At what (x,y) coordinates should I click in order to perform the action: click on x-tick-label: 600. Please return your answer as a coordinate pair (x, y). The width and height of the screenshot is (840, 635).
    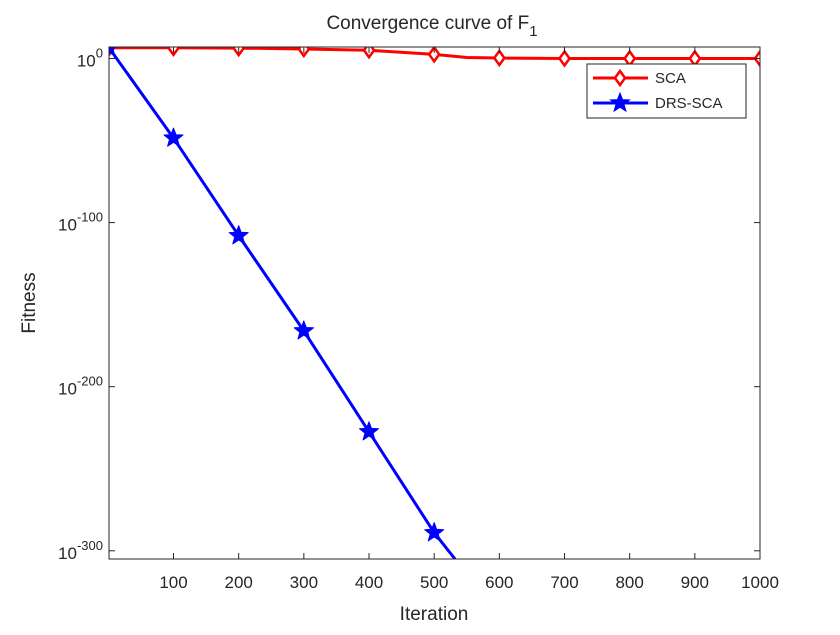
    Looking at the image, I should click on (499, 582).